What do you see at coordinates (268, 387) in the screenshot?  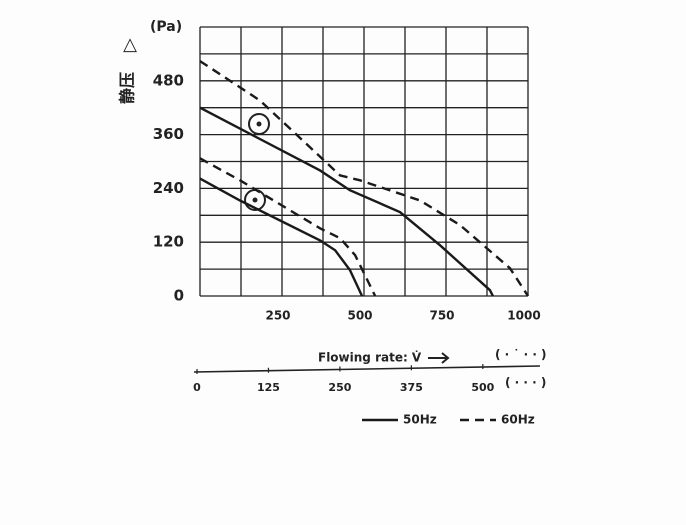 I see `x2-tick-label: 125` at bounding box center [268, 387].